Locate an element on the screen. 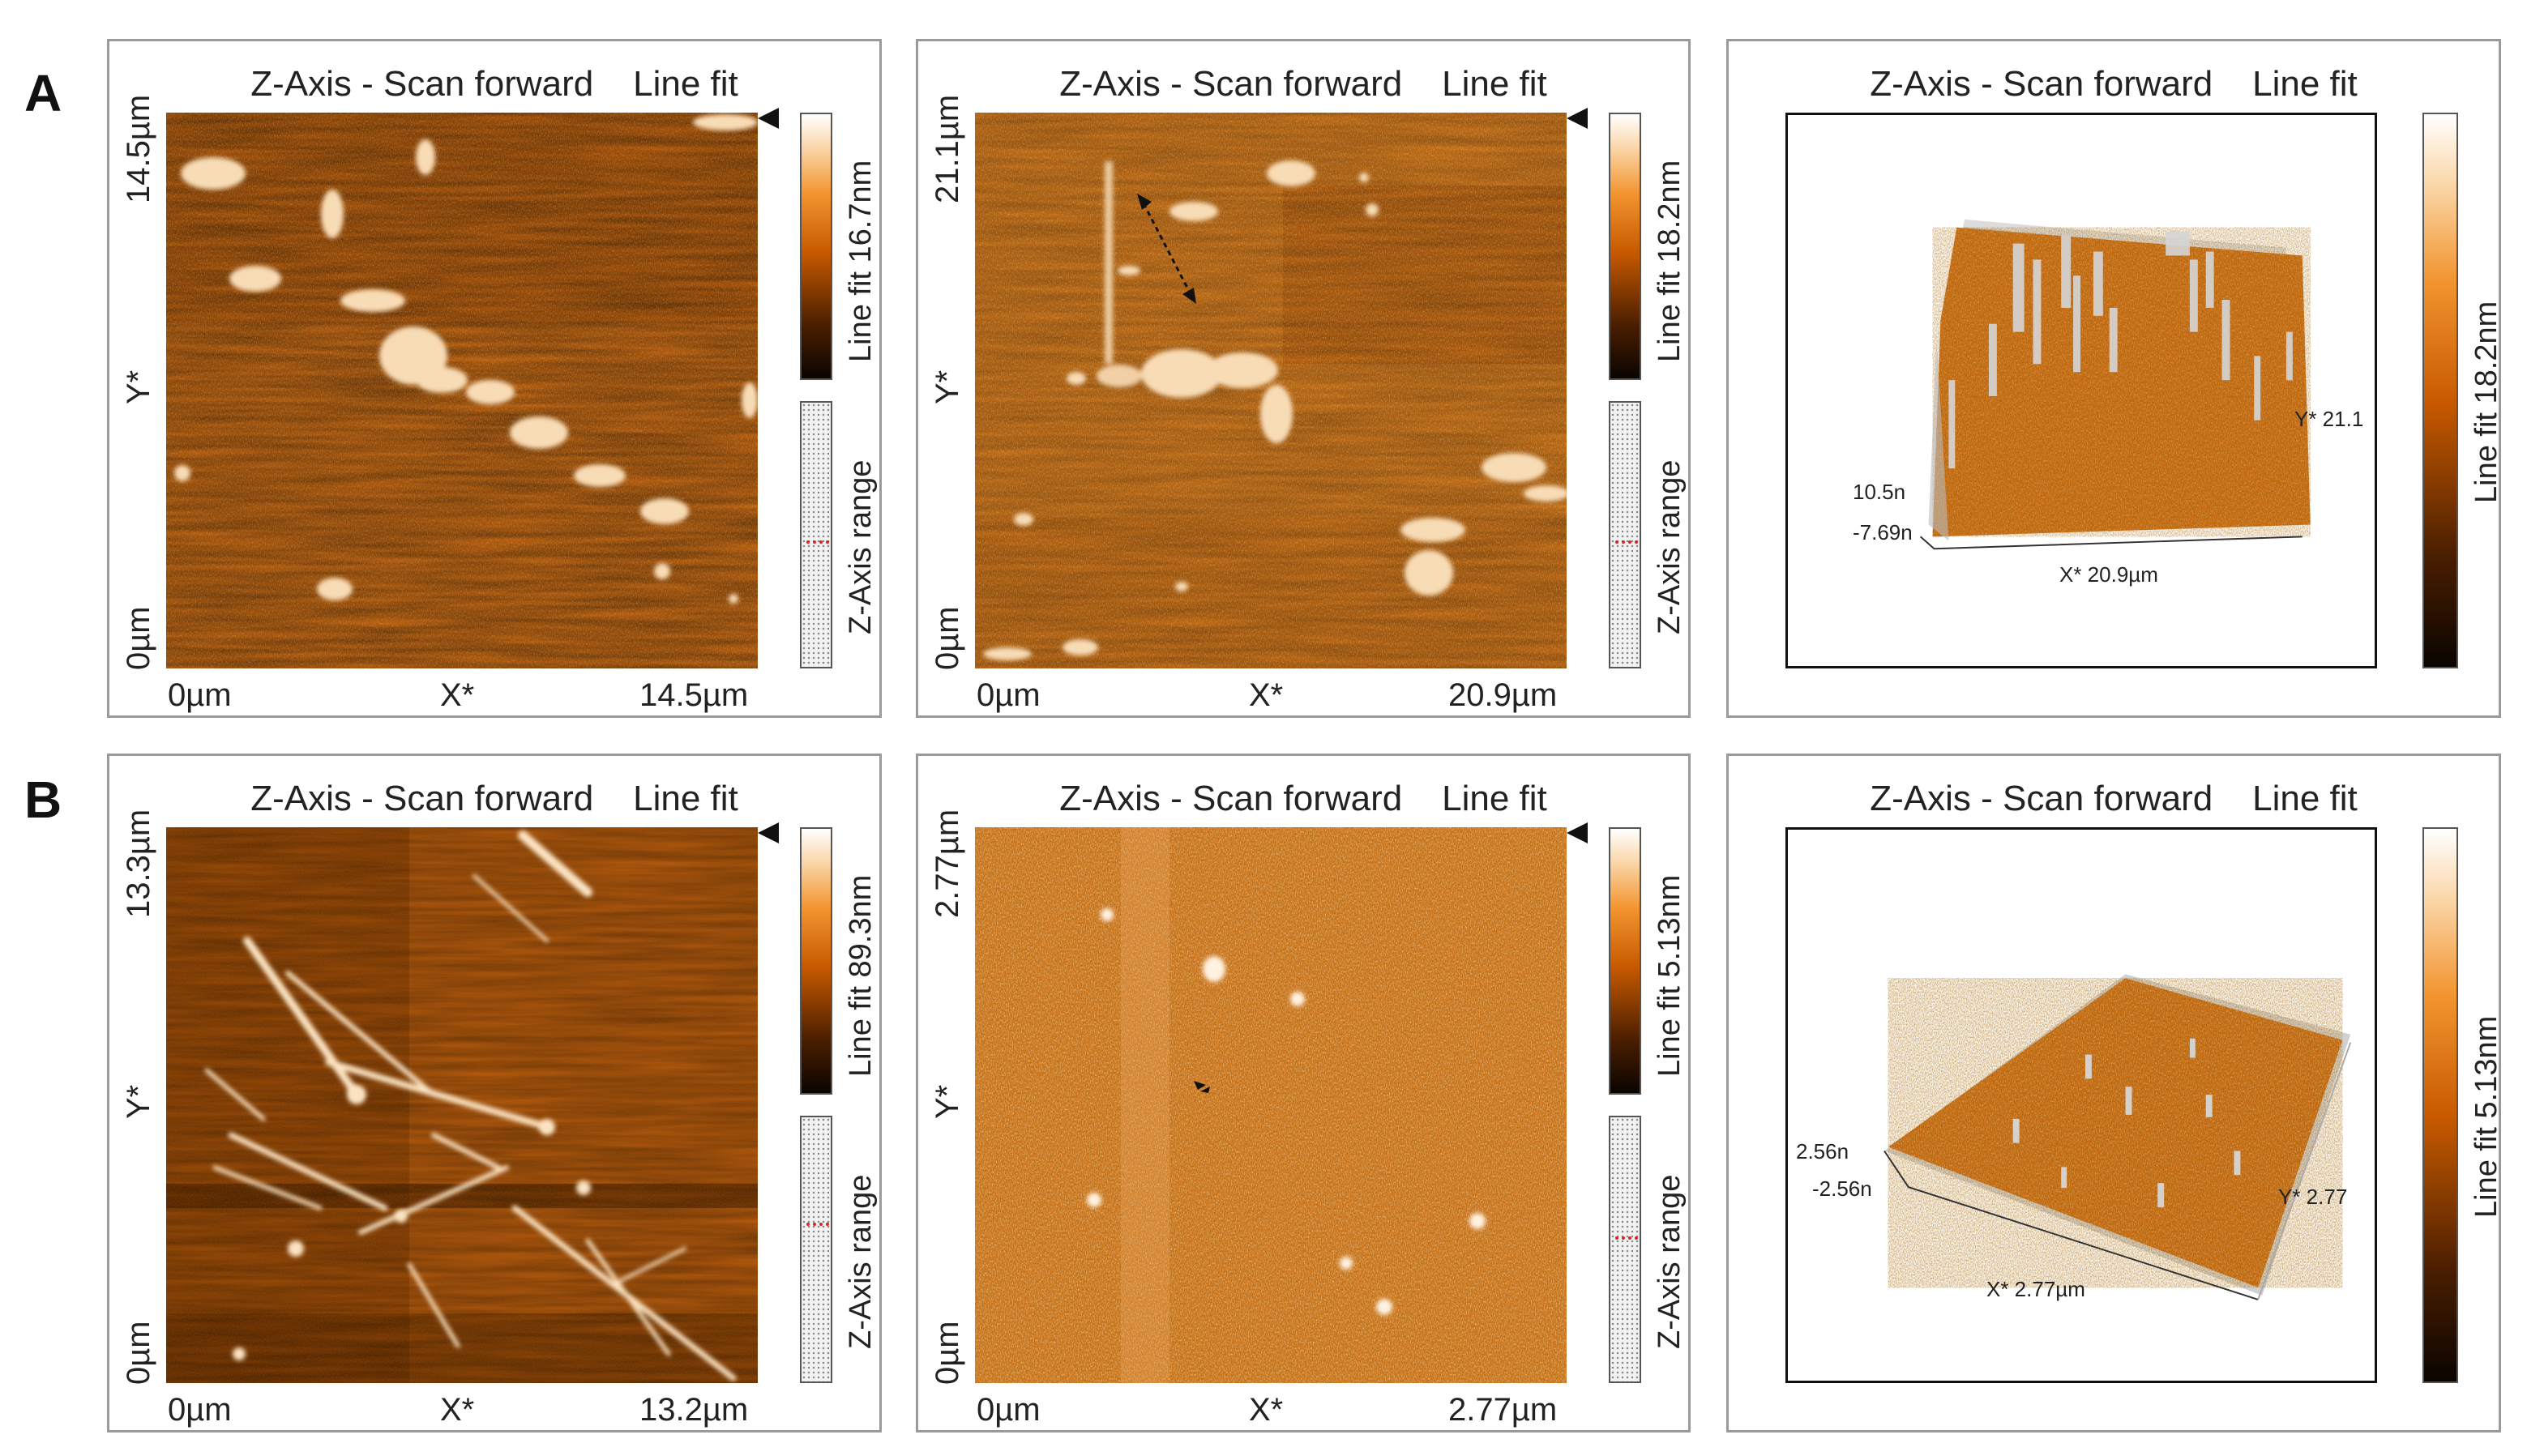  panel-a3: Z-Axis - Scan forward Line fit is located at coordinates (2114, 379).